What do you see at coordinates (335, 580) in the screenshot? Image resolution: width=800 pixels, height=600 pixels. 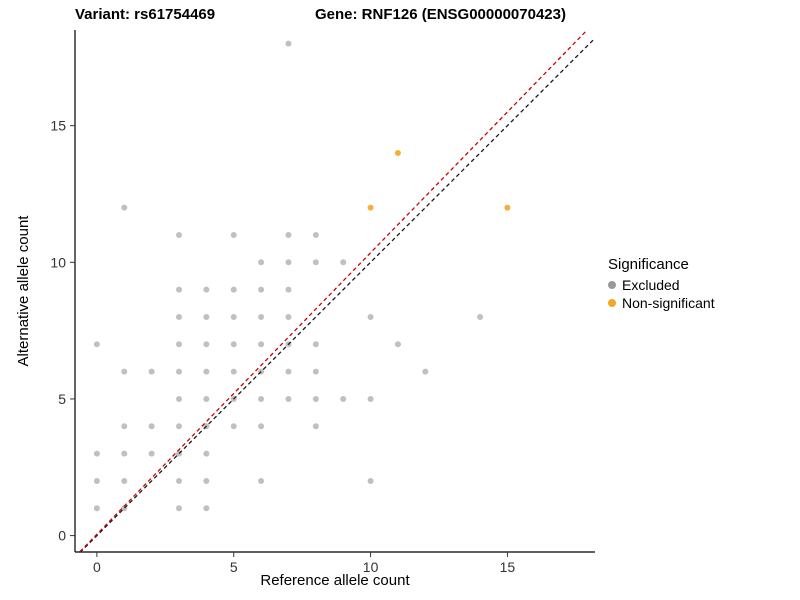 I see `x-axis-label: Reference allele count` at bounding box center [335, 580].